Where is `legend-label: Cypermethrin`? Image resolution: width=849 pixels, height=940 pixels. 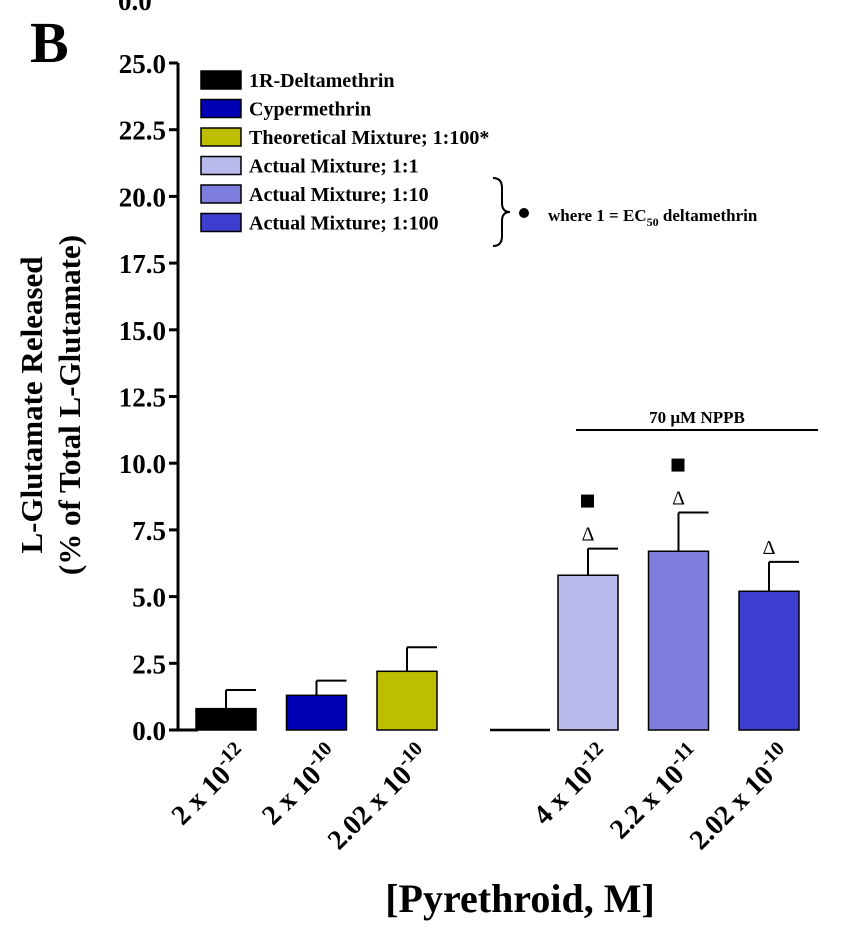 legend-label: Cypermethrin is located at coordinates (310, 110).